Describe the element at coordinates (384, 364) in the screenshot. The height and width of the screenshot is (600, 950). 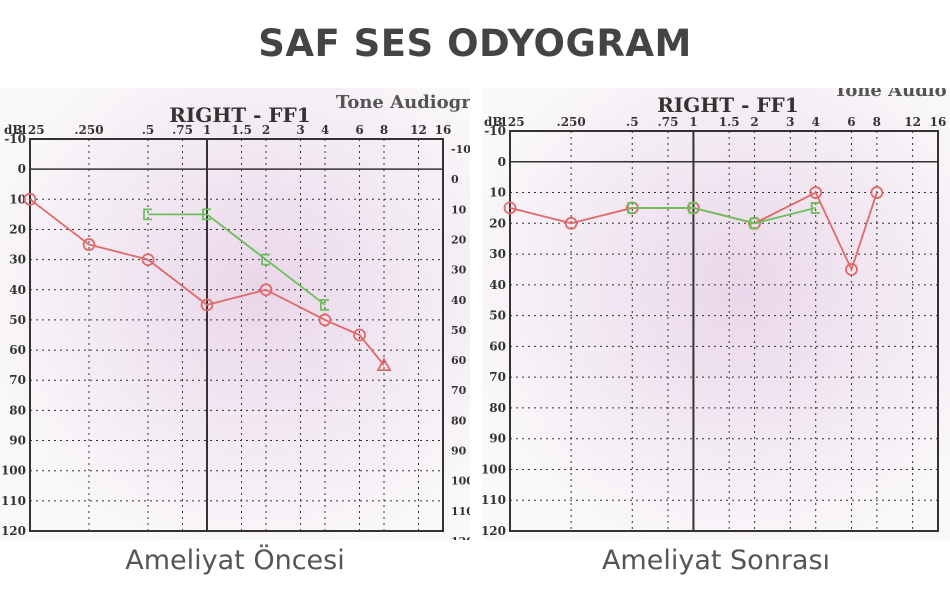
I see `data-point-triangle` at that location.